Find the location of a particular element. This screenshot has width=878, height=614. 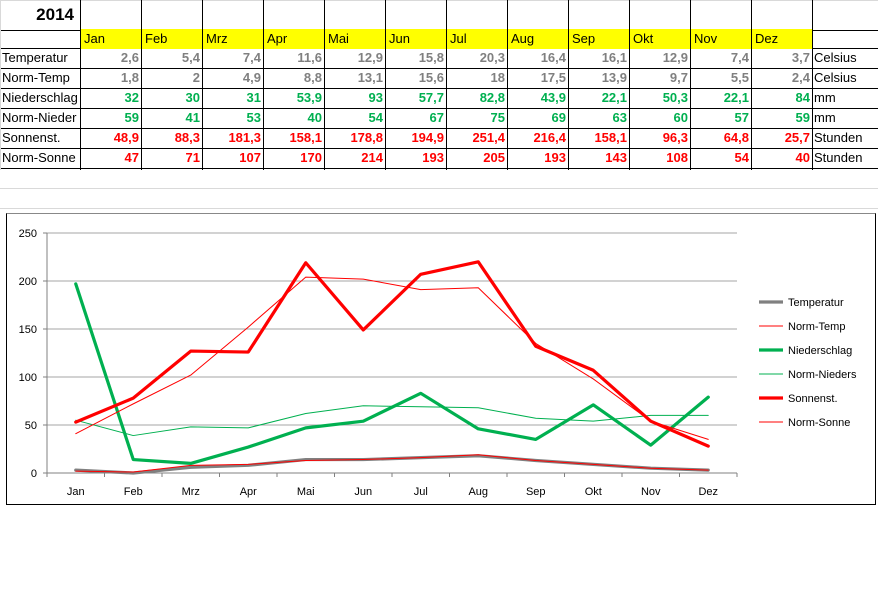

month-header-cell: Feb is located at coordinates (172, 39).